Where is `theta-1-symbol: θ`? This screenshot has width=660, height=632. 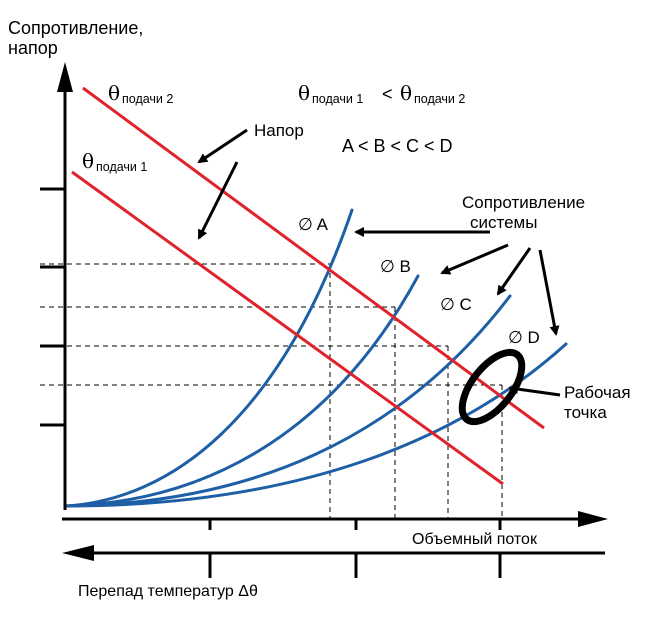
theta-1-symbol: θ is located at coordinates (88, 161).